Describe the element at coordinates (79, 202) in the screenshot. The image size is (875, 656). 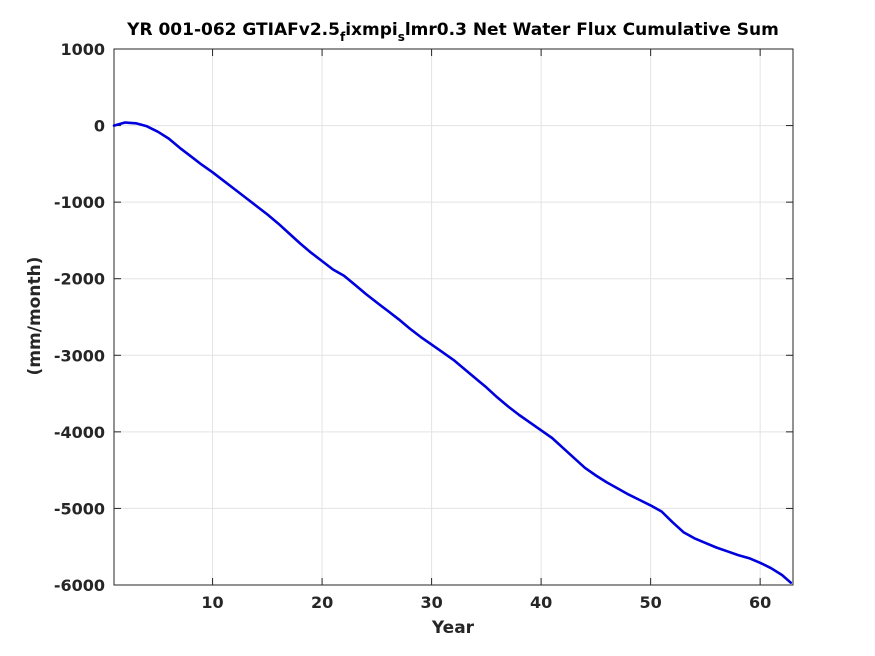
I see `y-tick-label: -1000` at that location.